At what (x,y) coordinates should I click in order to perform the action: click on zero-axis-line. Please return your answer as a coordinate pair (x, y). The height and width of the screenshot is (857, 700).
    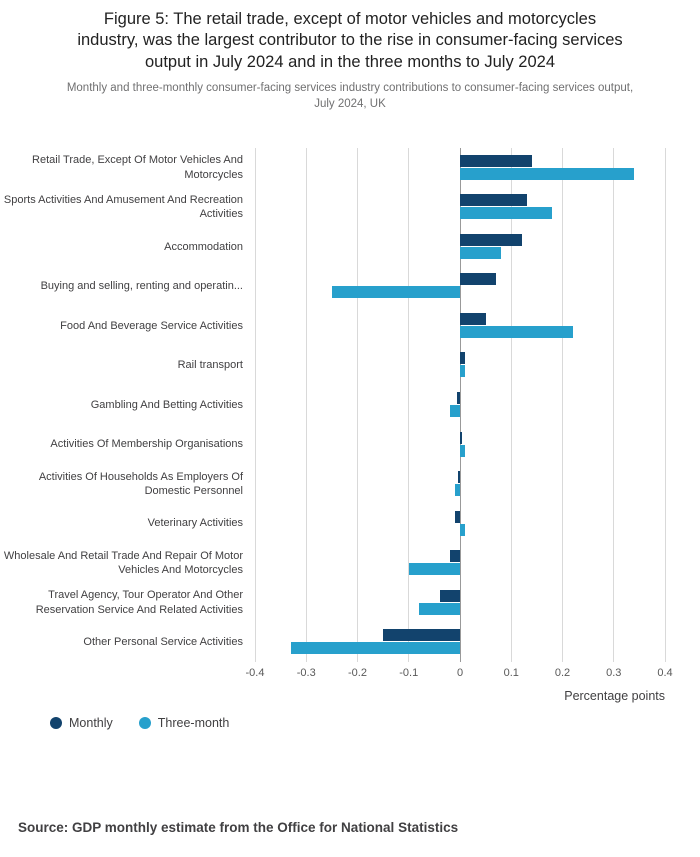
    Looking at the image, I should click on (460, 405).